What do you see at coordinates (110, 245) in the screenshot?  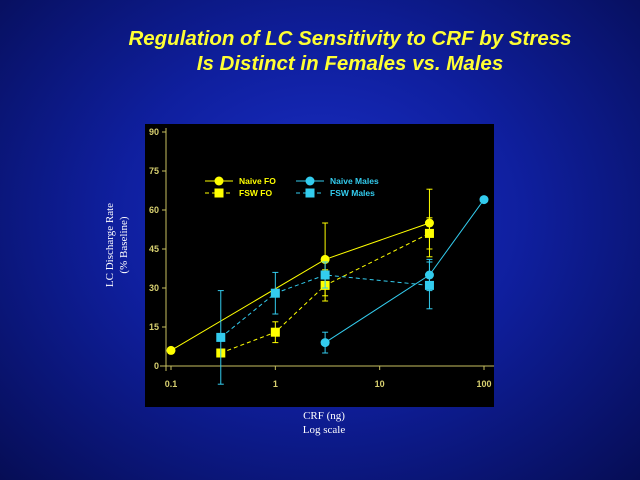 I see `y-axis-label-line-1: LC Discharge Rate` at bounding box center [110, 245].